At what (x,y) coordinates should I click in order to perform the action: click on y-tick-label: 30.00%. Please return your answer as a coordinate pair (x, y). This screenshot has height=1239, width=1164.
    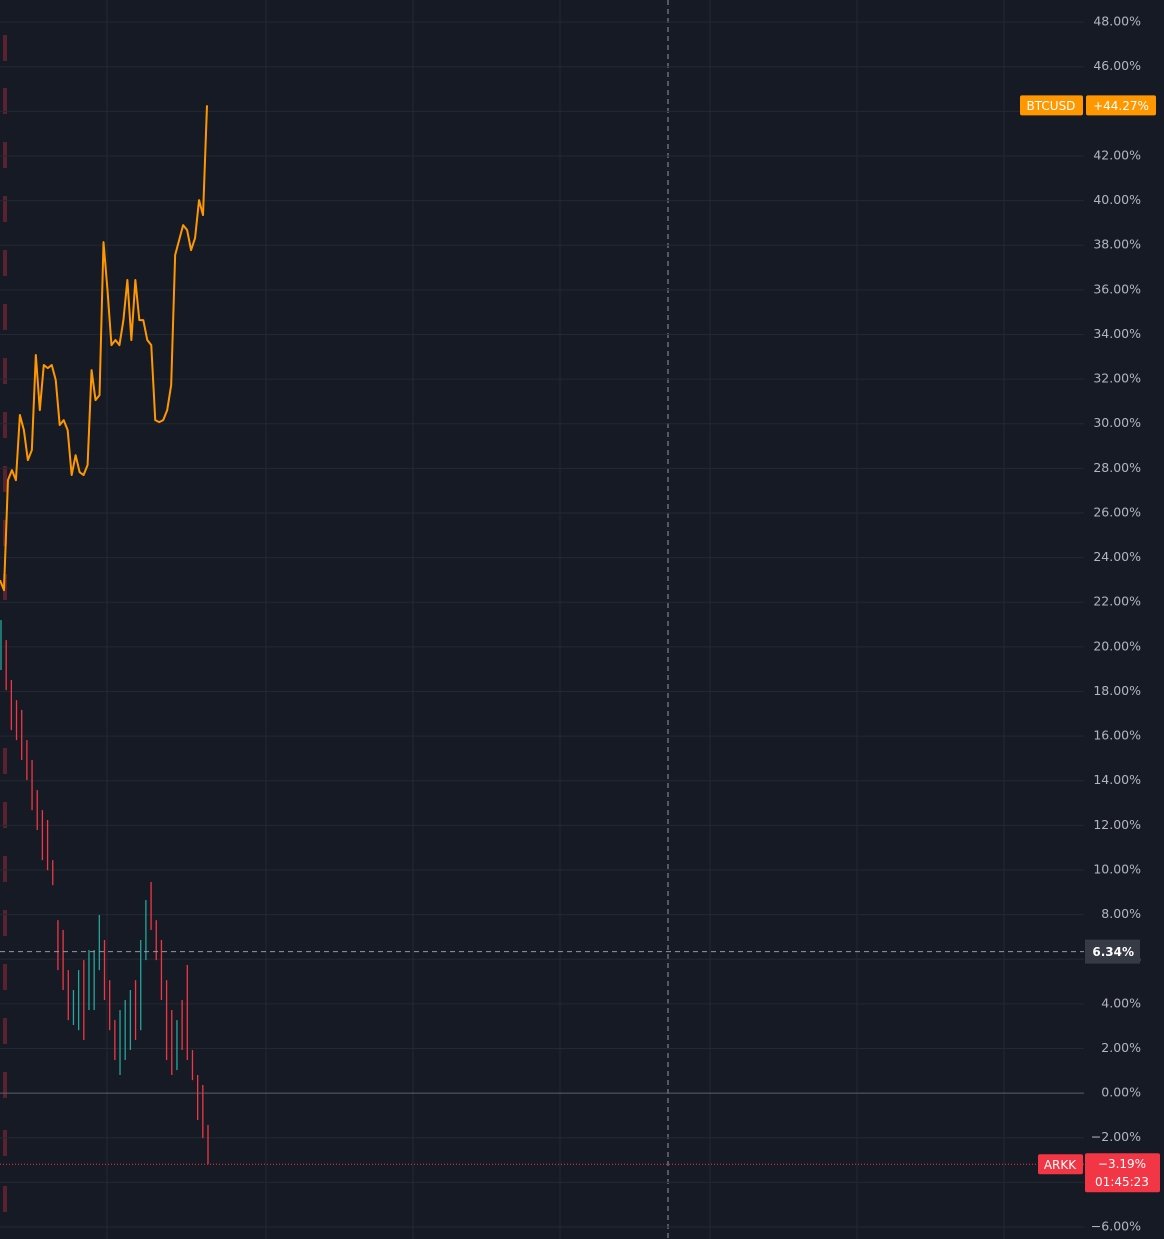
    Looking at the image, I should click on (1117, 422).